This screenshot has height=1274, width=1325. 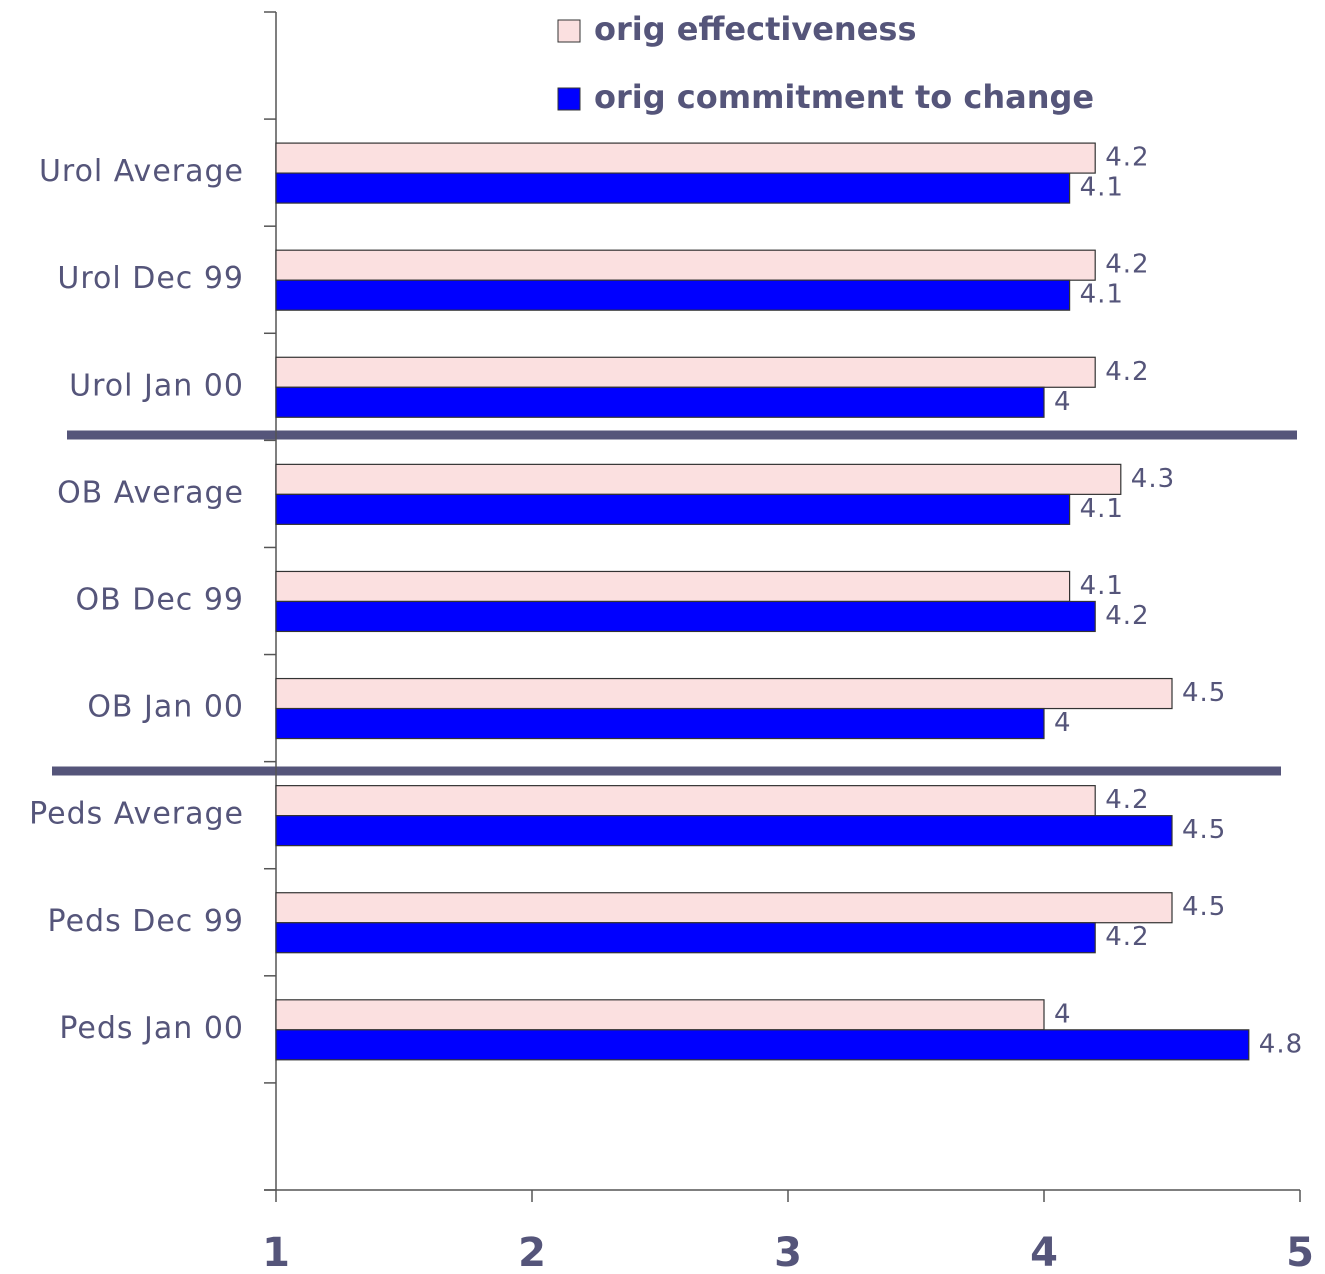 I want to click on category-label: Urol Jan 00, so click(x=156, y=385).